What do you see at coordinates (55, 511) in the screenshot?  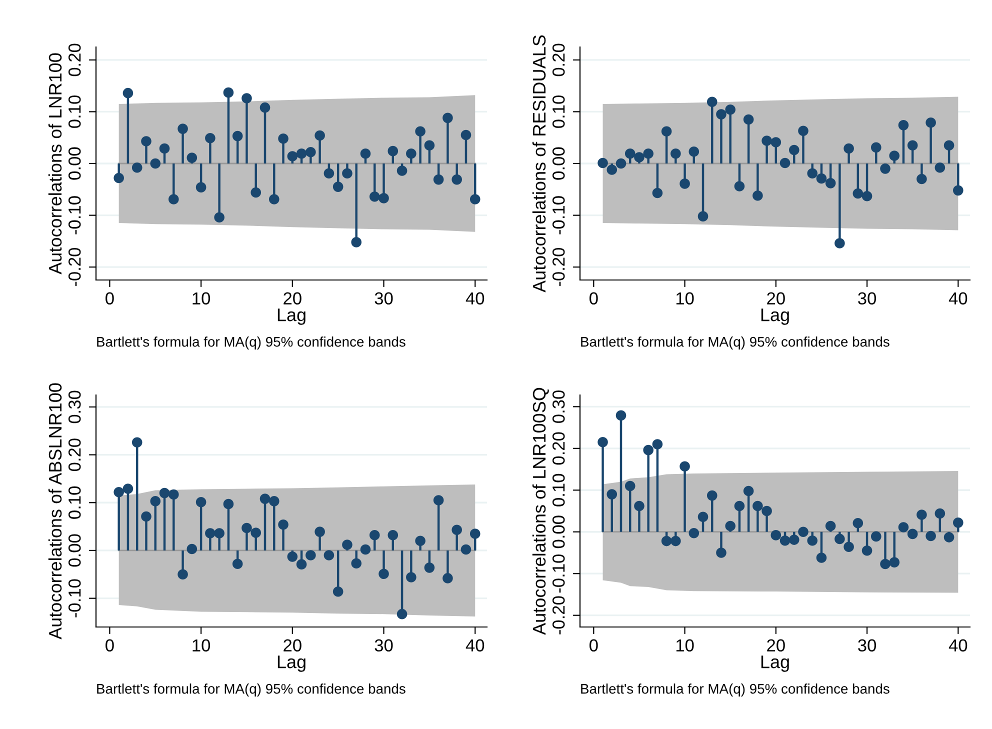 I see `y-axis-title: Autocorrelations of ABSLNR100` at bounding box center [55, 511].